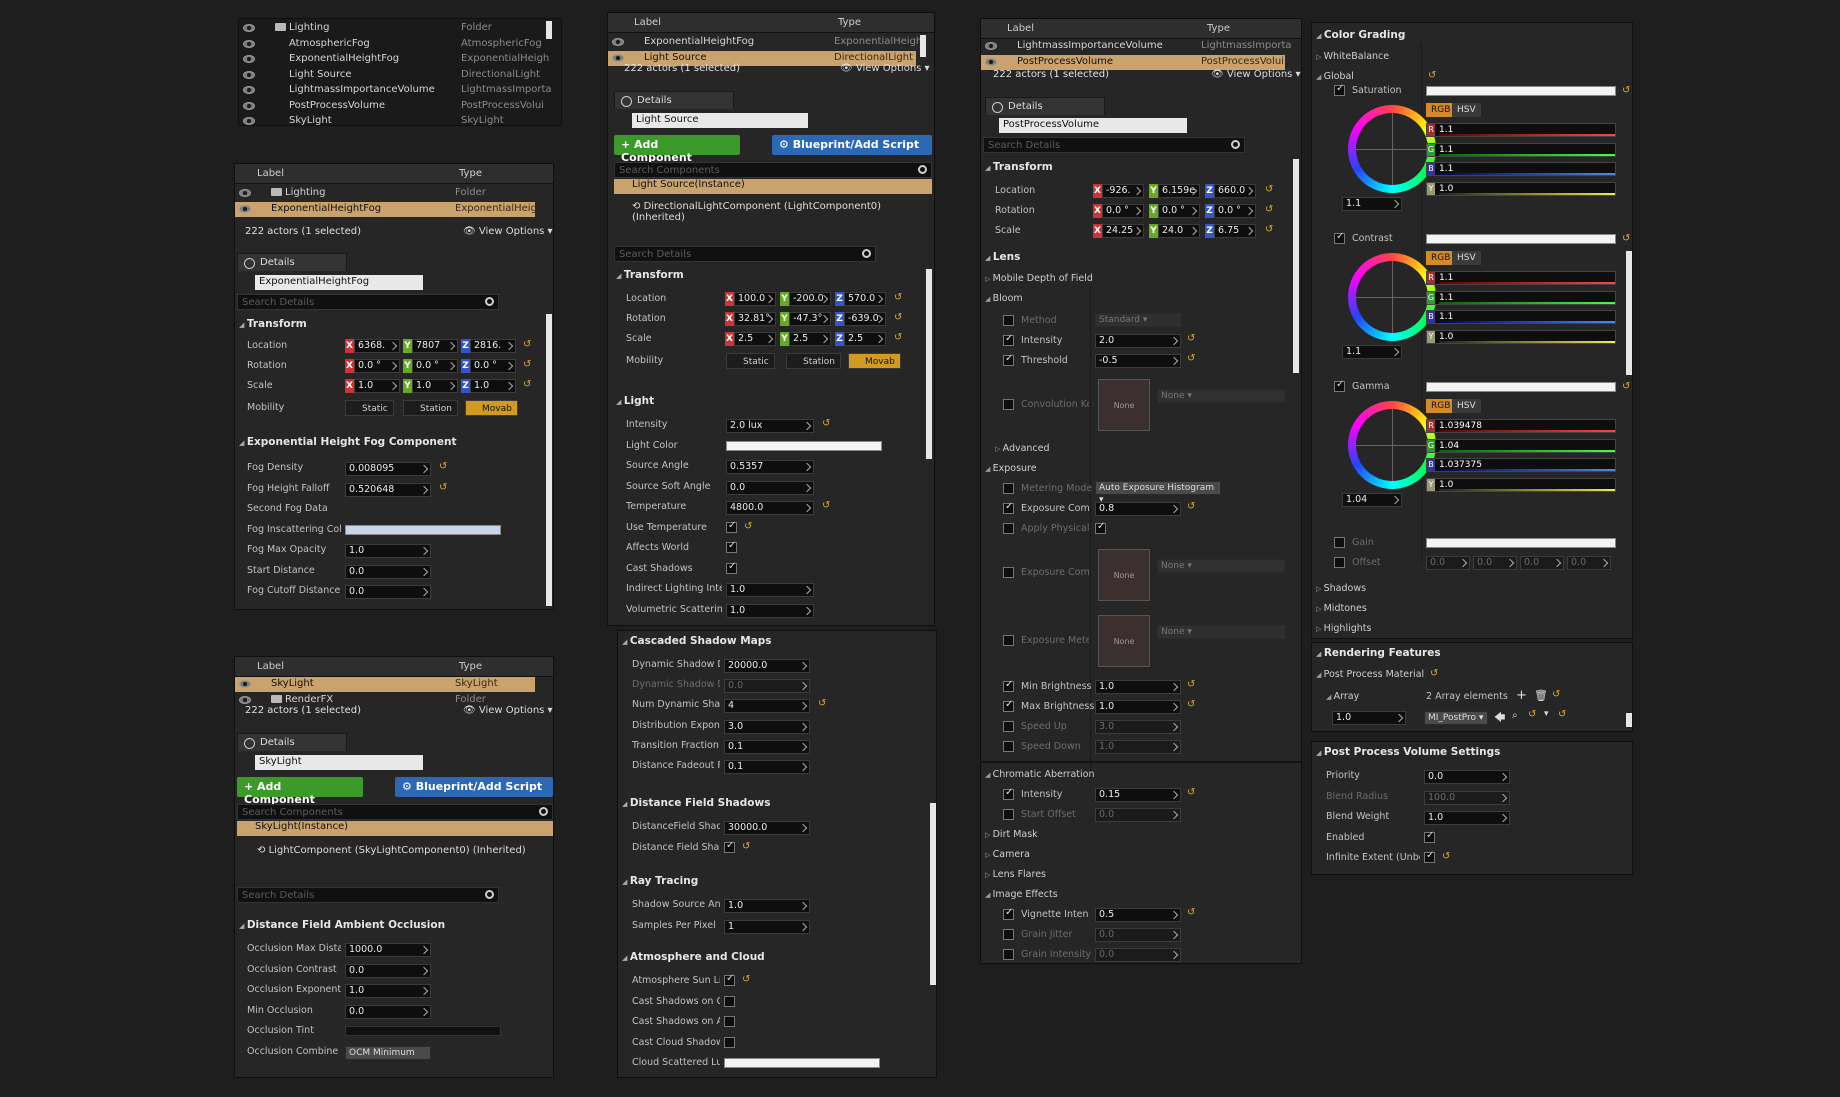  What do you see at coordinates (865, 339) in the screenshot?
I see `scale-z-field: 2.5` at bounding box center [865, 339].